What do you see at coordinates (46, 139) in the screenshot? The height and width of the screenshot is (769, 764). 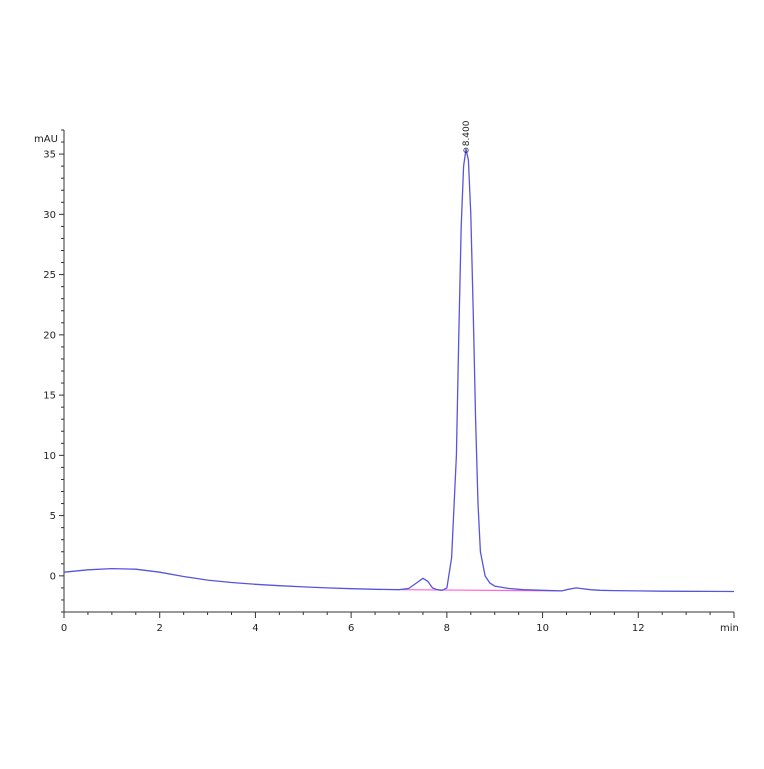 I see `y-axis-unit-label: mAU` at bounding box center [46, 139].